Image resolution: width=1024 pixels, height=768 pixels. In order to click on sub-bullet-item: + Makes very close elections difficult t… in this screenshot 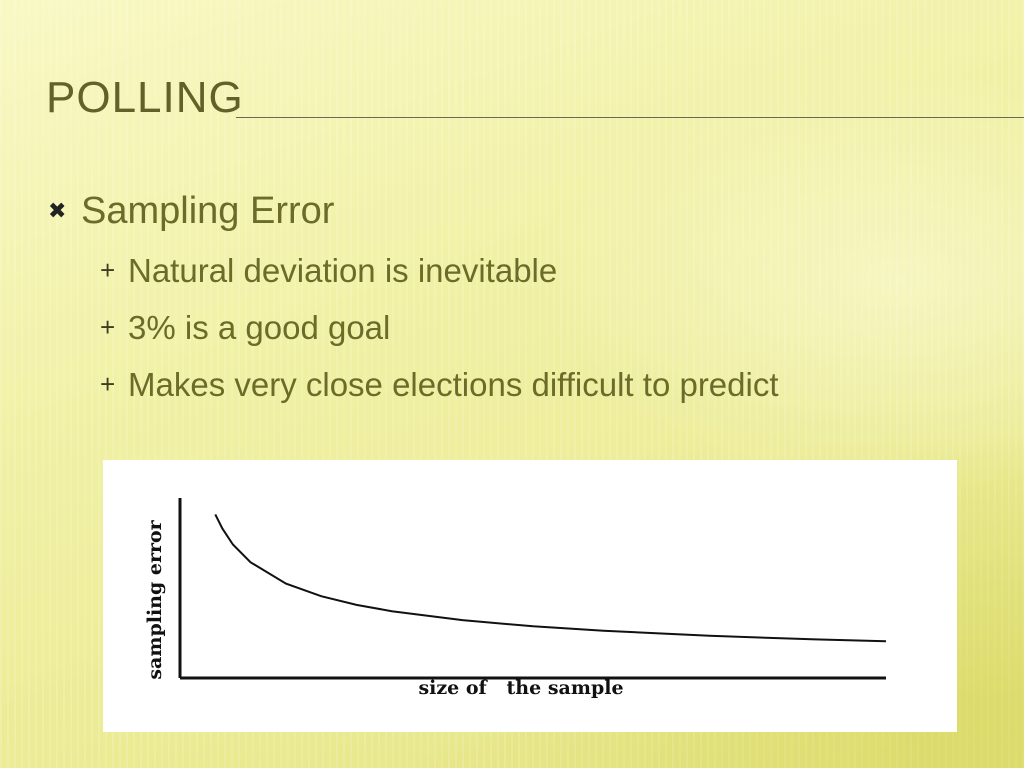, I will do `click(544, 384)`.